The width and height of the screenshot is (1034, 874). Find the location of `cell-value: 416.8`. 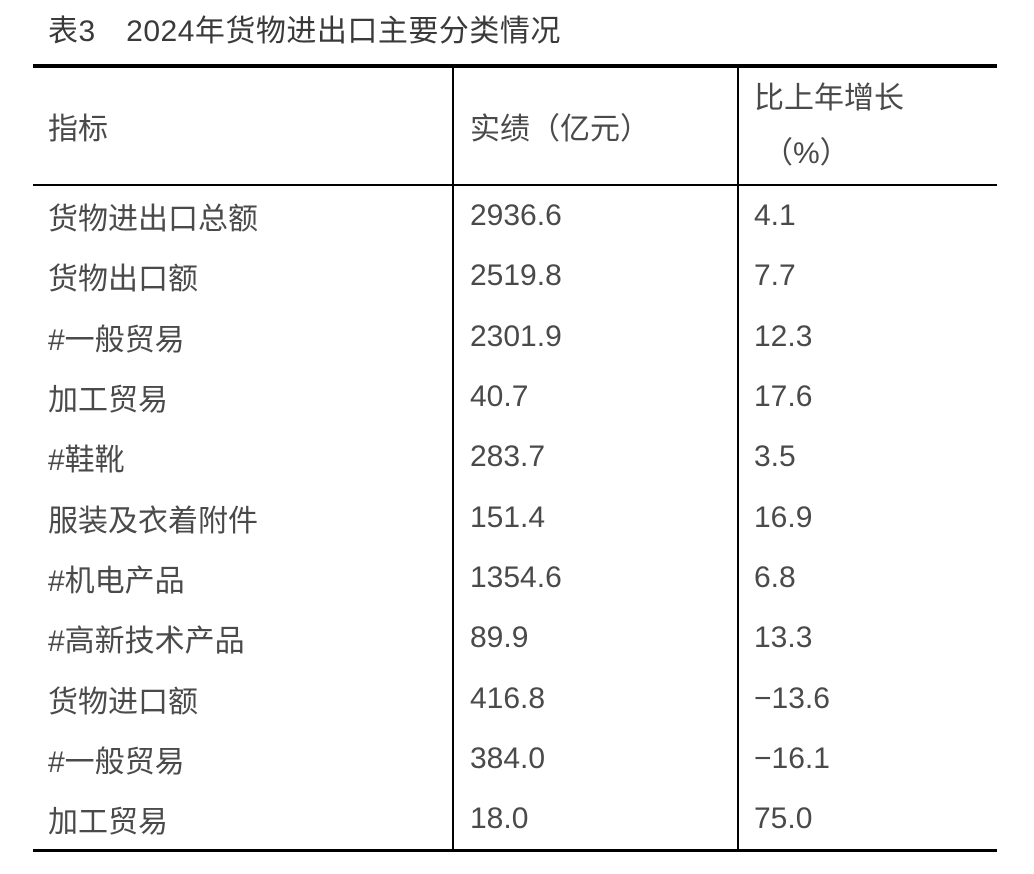

cell-value: 416.8 is located at coordinates (594, 698).